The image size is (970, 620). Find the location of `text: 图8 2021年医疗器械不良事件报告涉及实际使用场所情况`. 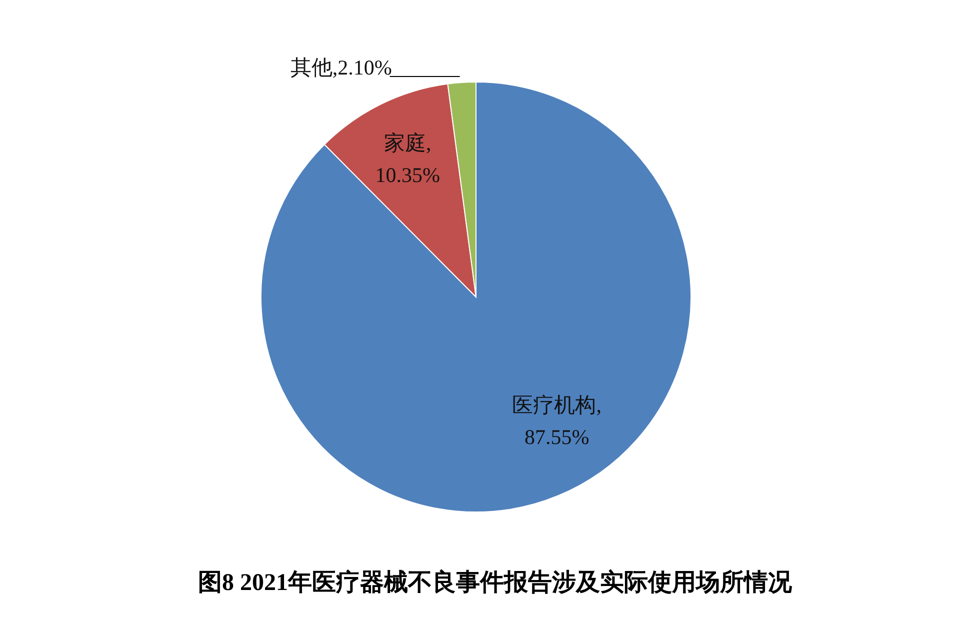

text: 图8 2021年医疗器械不良事件报告涉及实际使用场所情况 is located at coordinates (495, 582).